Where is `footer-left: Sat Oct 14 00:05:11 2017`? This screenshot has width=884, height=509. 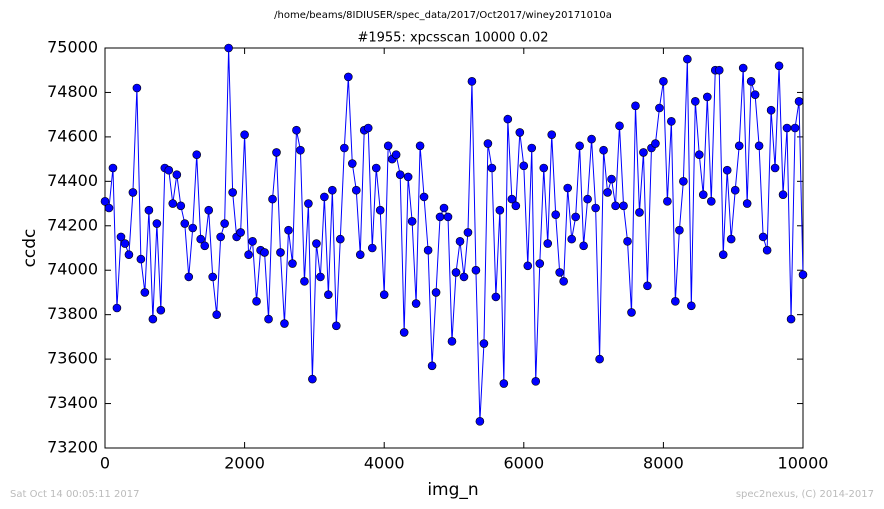 footer-left: Sat Oct 14 00:05:11 2017 is located at coordinates (75, 494).